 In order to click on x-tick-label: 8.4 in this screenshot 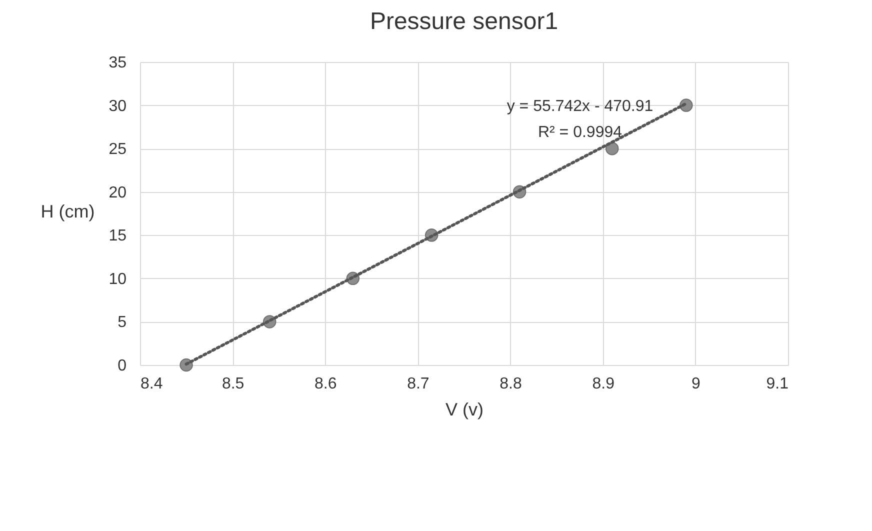, I will do `click(151, 384)`.